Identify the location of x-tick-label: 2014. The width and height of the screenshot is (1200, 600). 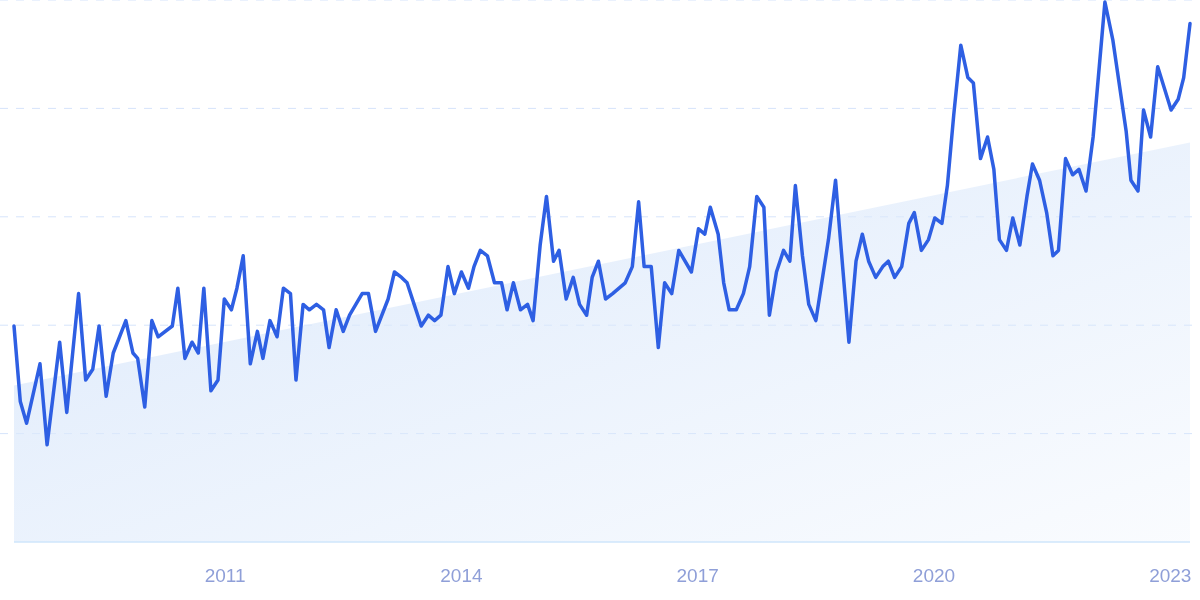
(461, 575).